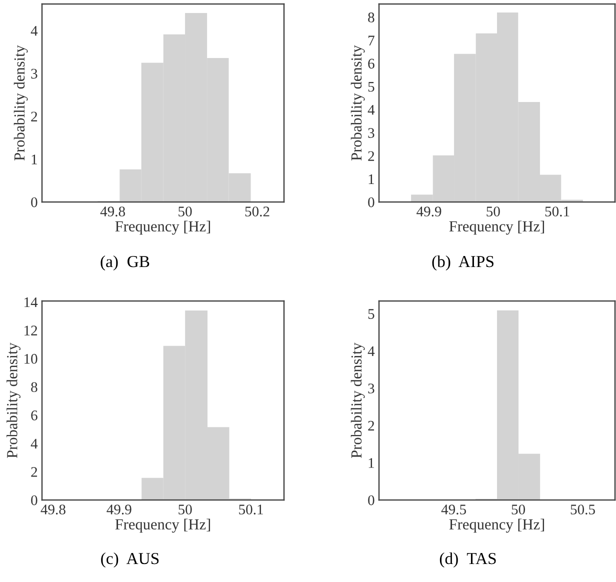 The height and width of the screenshot is (582, 616). What do you see at coordinates (31, 359) in the screenshot?
I see `y-tick-label: 10` at bounding box center [31, 359].